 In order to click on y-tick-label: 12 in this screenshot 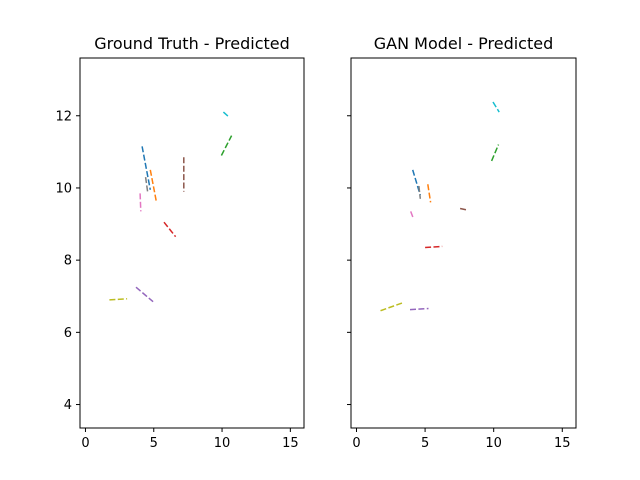, I will do `click(63, 116)`.